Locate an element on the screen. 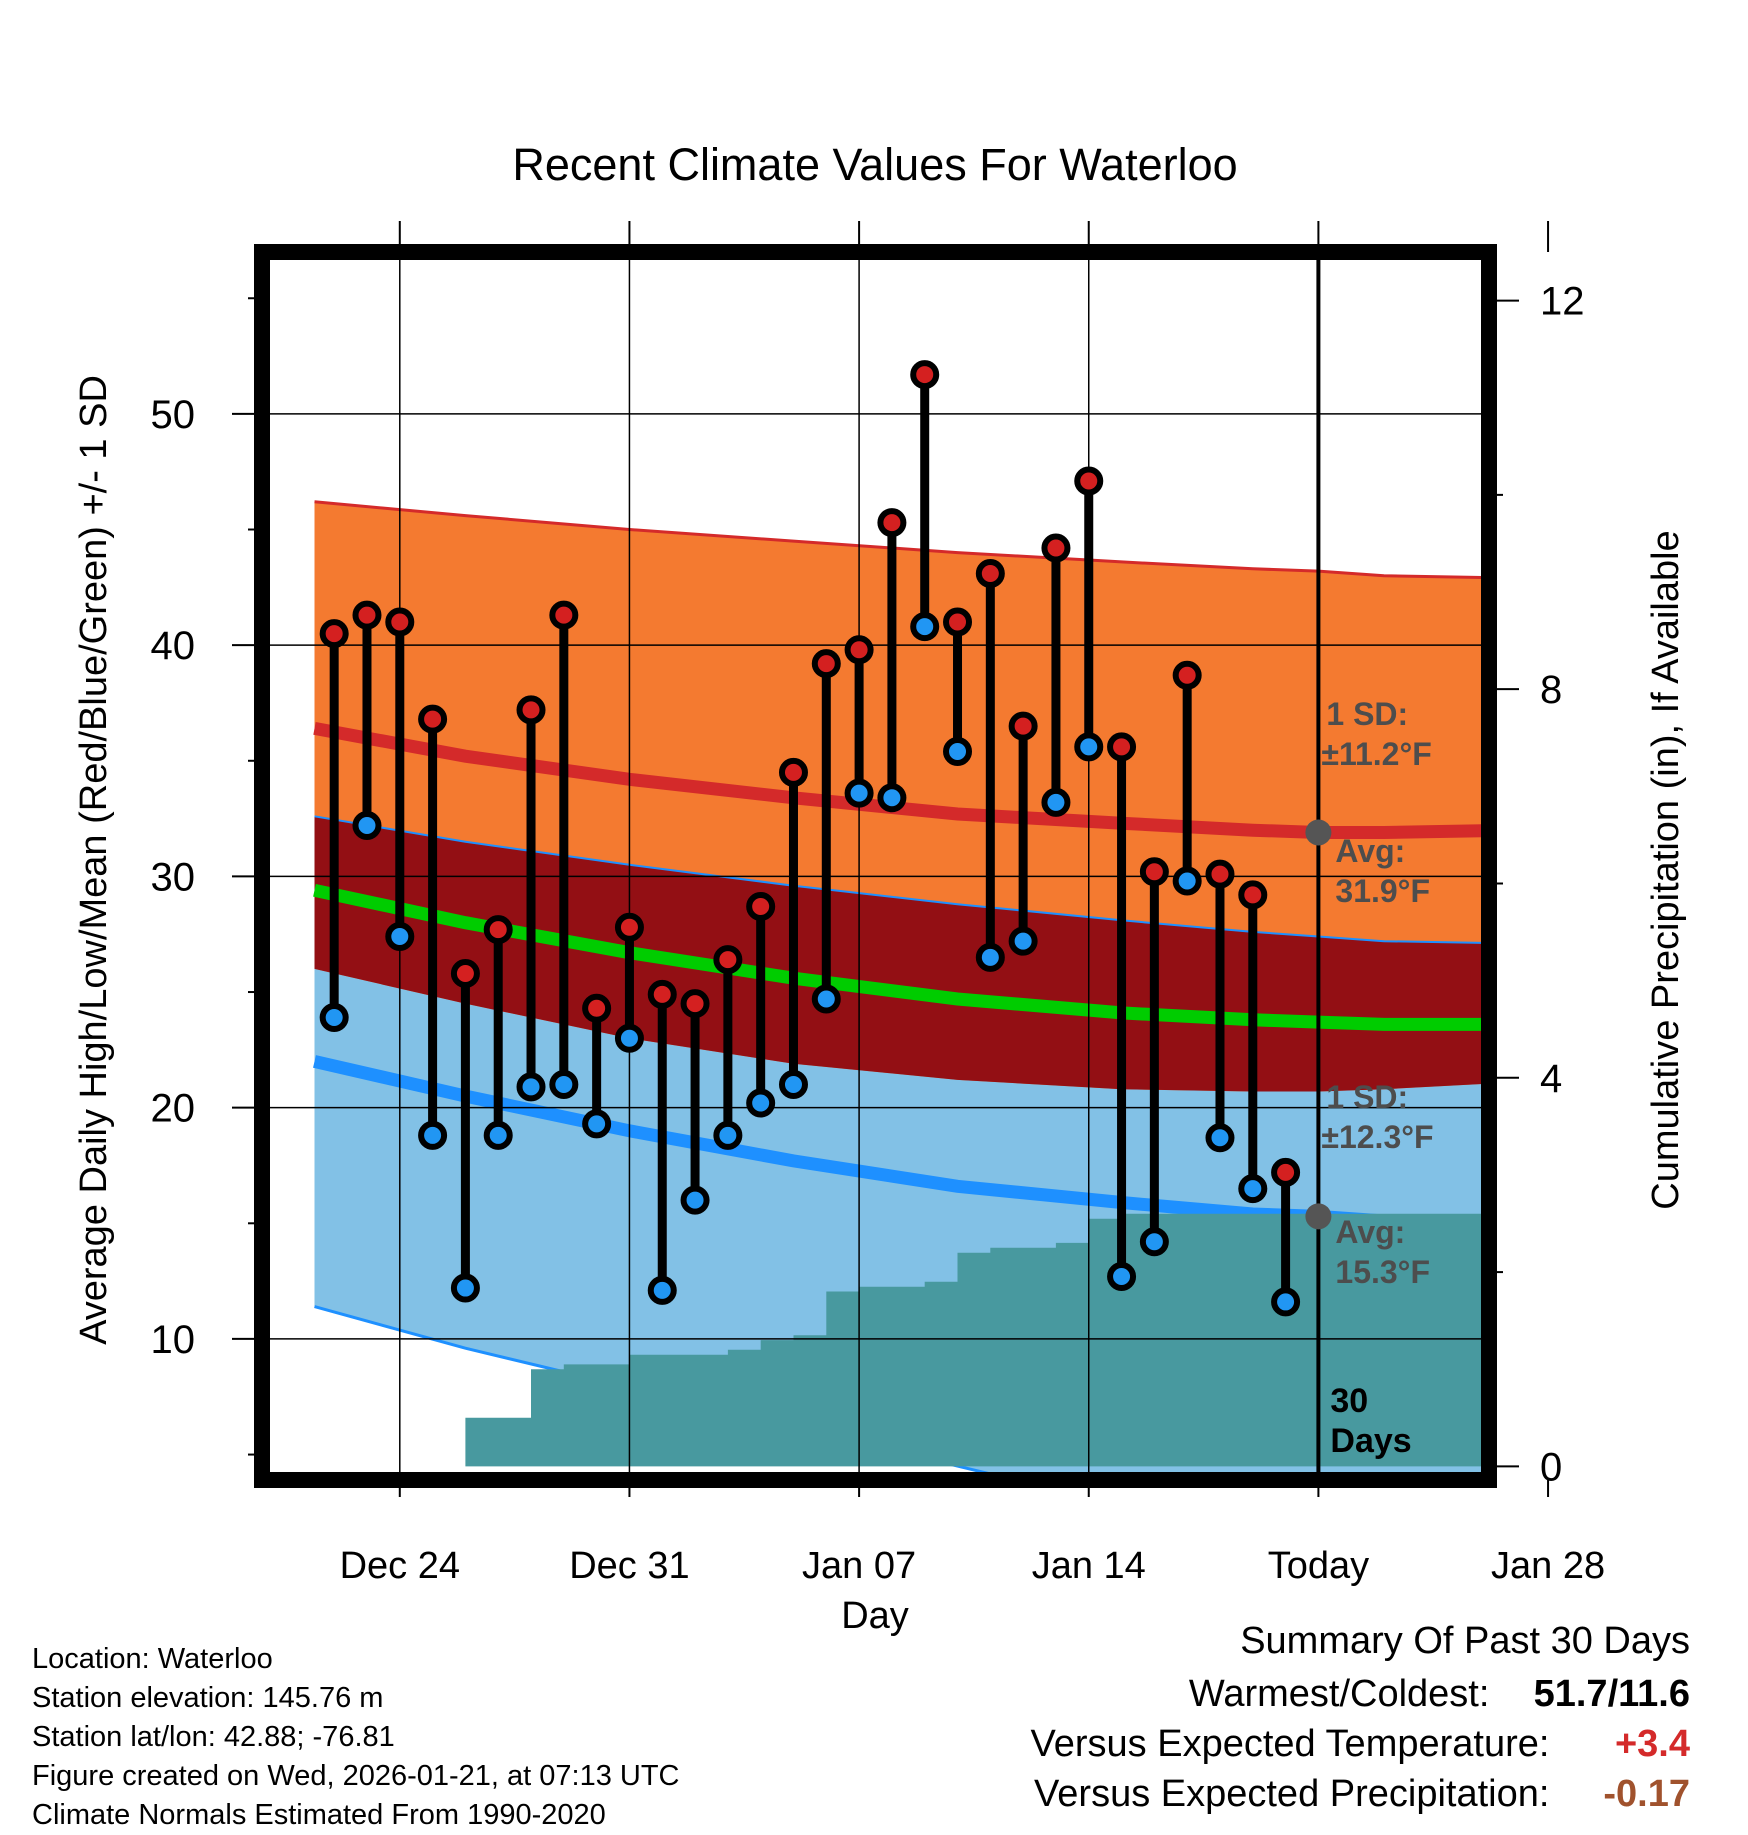  summary-warmest-coldest: Warmest/Coldest: 51.7/11.6 is located at coordinates (1439, 1694).